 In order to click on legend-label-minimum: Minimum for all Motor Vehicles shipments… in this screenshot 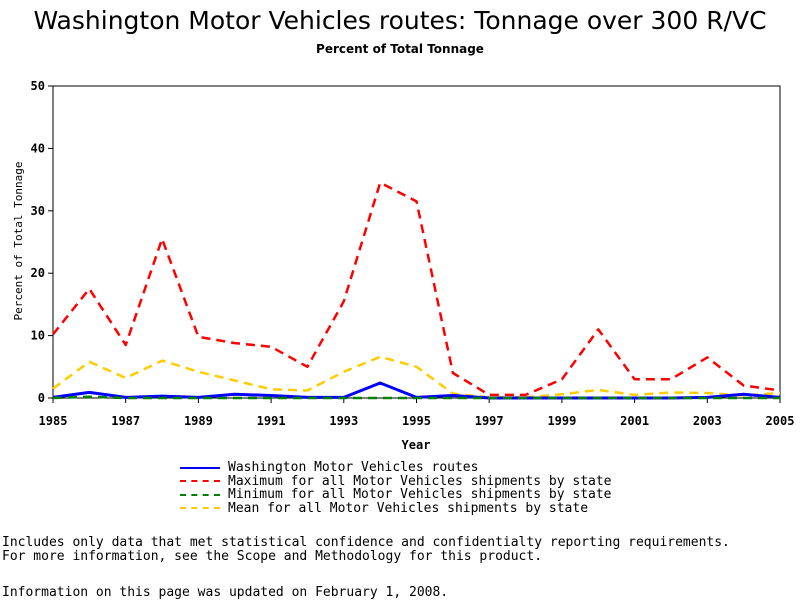, I will do `click(420, 494)`.